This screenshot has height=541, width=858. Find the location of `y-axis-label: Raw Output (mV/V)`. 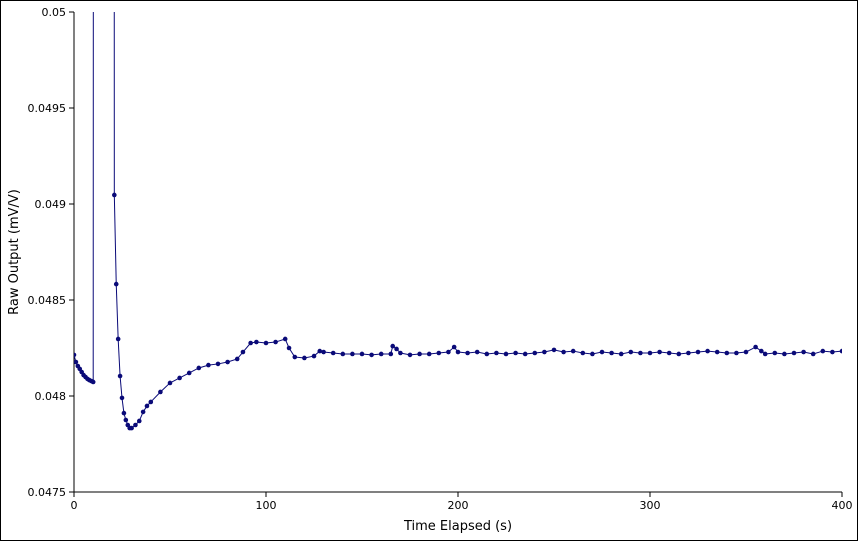

y-axis-label: Raw Output (mV/V) is located at coordinates (14, 252).